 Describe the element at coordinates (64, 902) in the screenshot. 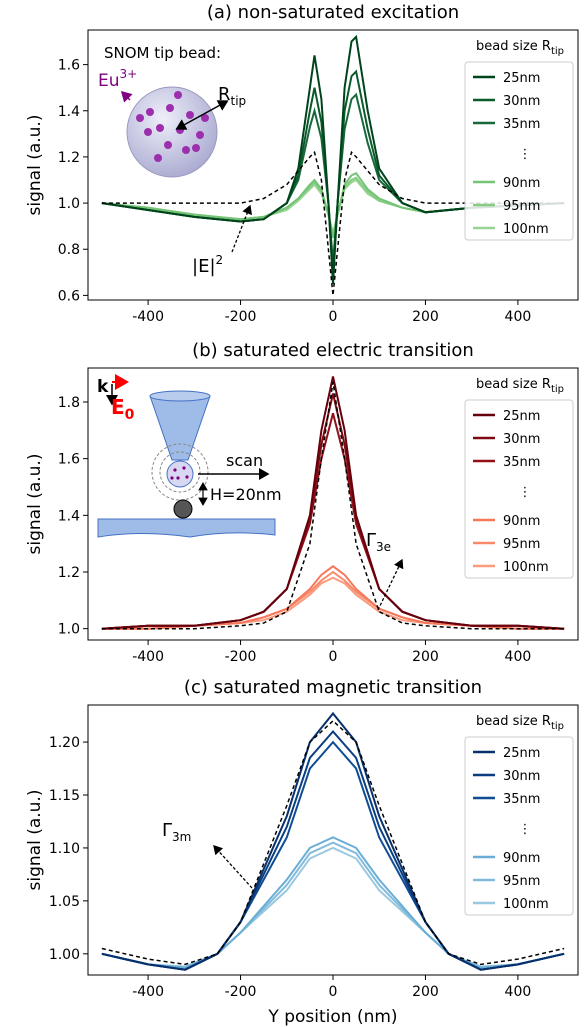

I see `y-tick-label: 1.05` at that location.